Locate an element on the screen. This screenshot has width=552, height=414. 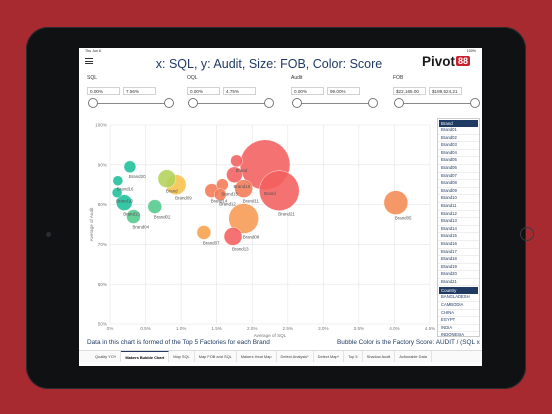
tab-top-5: Top 5 is located at coordinates (353, 356).